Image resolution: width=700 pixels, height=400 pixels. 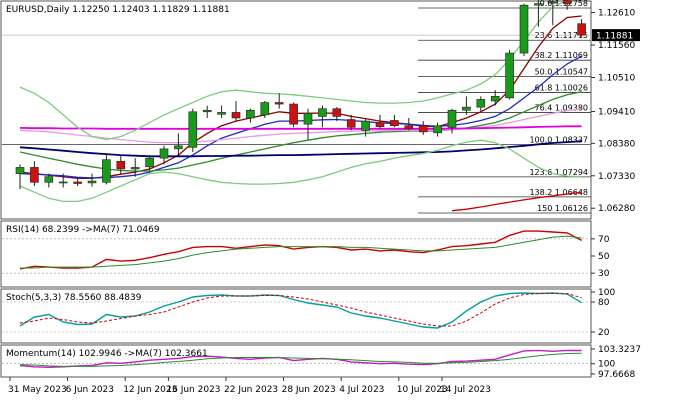 I want to click on fib-level-label: 123.6 1.07294, so click(x=558, y=172).